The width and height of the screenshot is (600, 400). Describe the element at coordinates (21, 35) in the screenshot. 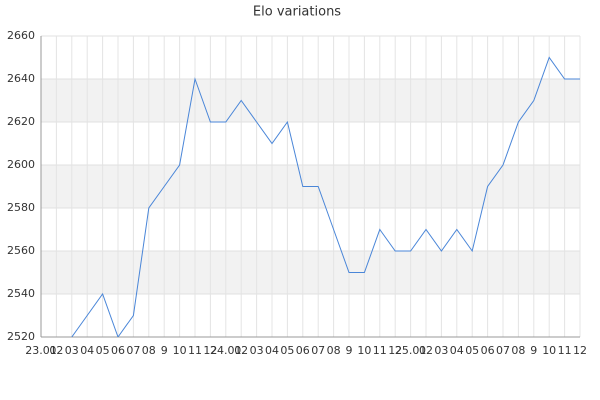

I see `y-tick-label: 2660` at that location.